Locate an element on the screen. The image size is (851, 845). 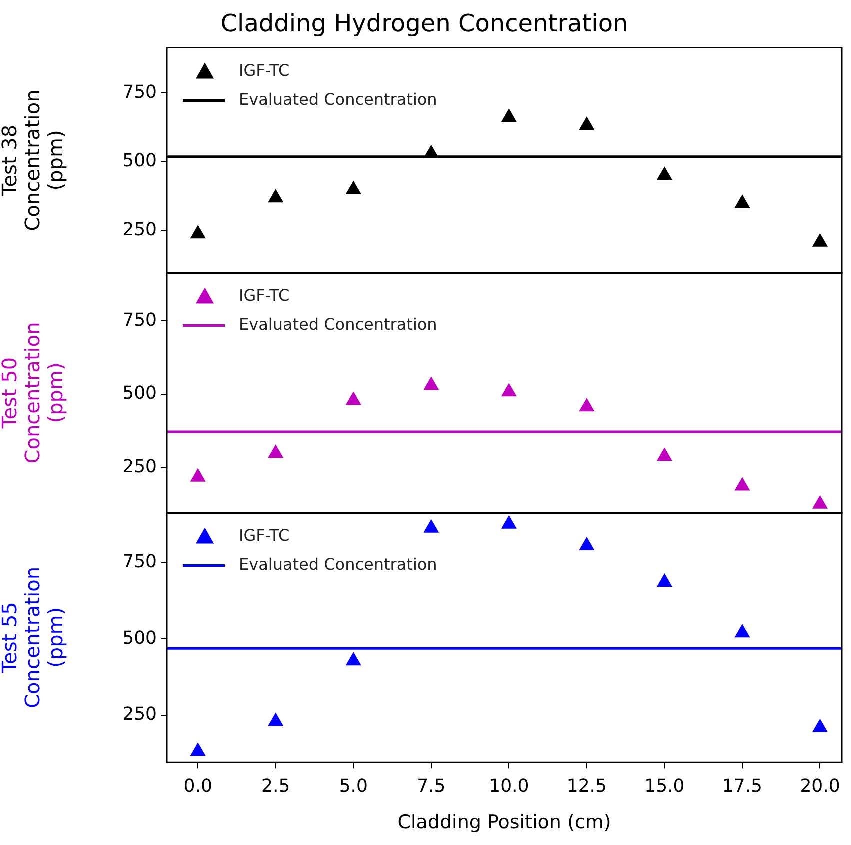
x-tick-label: 2.5 is located at coordinates (276, 787).